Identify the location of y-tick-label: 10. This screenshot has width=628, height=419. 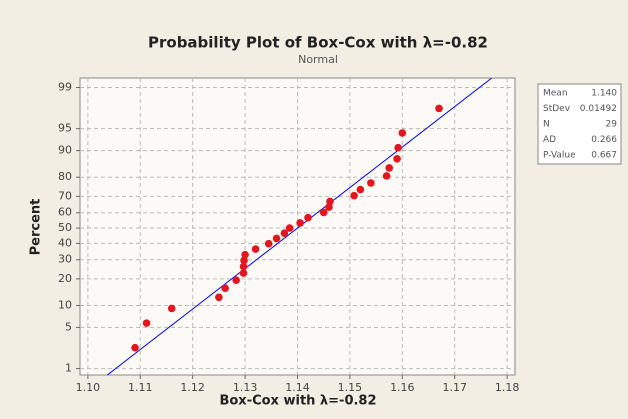
(65, 304).